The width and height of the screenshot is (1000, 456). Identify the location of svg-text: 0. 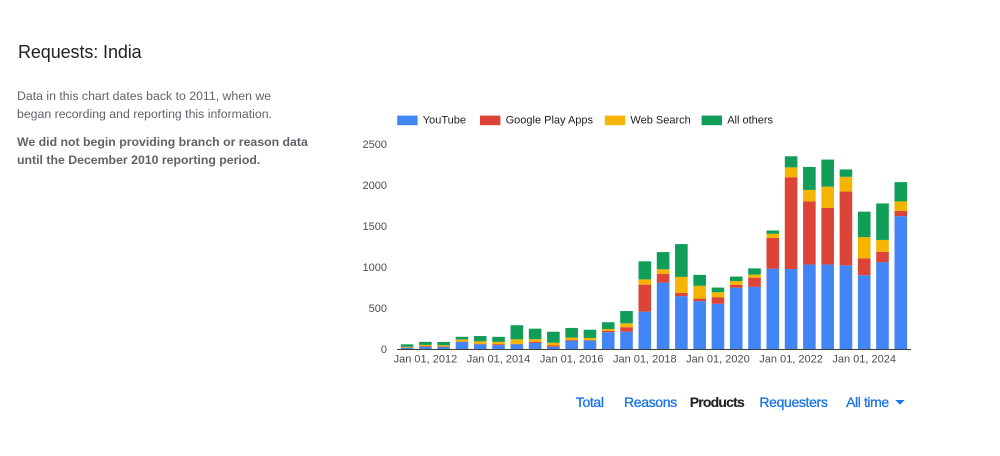
(384, 350).